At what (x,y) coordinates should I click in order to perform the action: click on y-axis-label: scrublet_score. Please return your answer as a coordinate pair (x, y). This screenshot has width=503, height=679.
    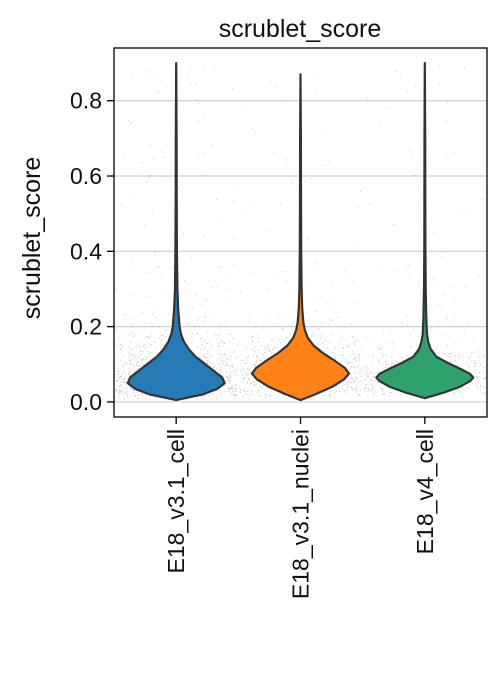
    Looking at the image, I should click on (32, 238).